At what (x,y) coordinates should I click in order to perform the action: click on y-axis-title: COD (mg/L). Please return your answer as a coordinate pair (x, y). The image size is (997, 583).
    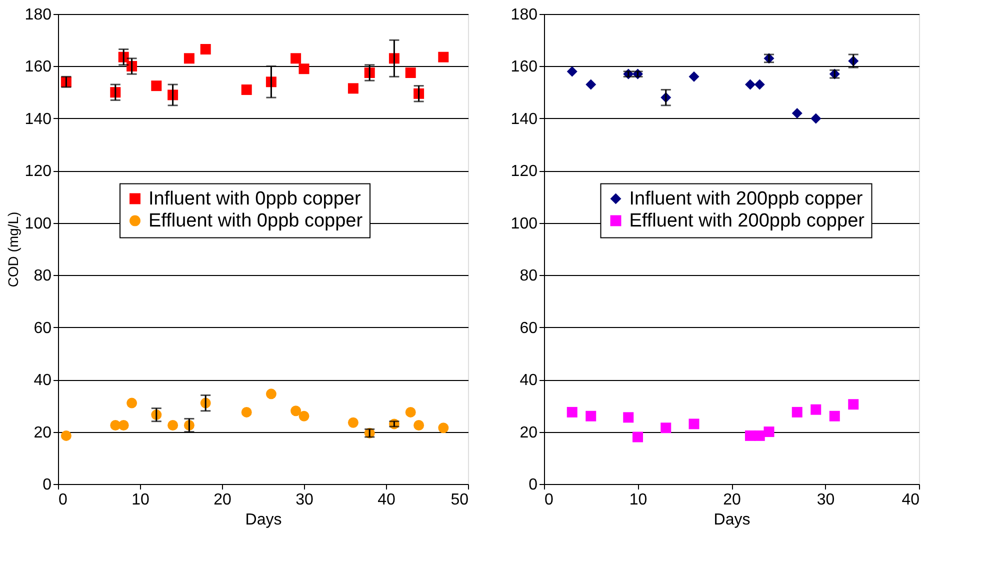
    Looking at the image, I should click on (12, 250).